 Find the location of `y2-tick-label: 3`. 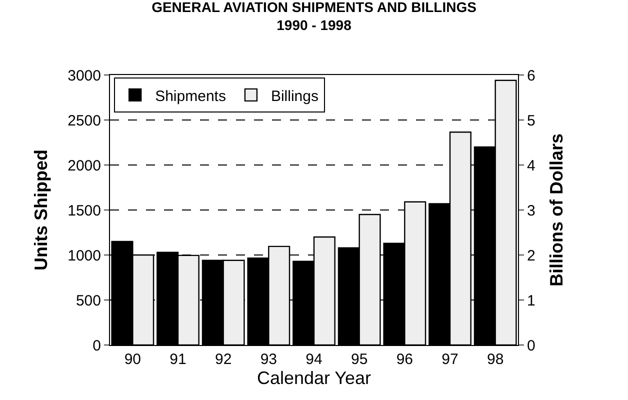

y2-tick-label: 3 is located at coordinates (531, 211).